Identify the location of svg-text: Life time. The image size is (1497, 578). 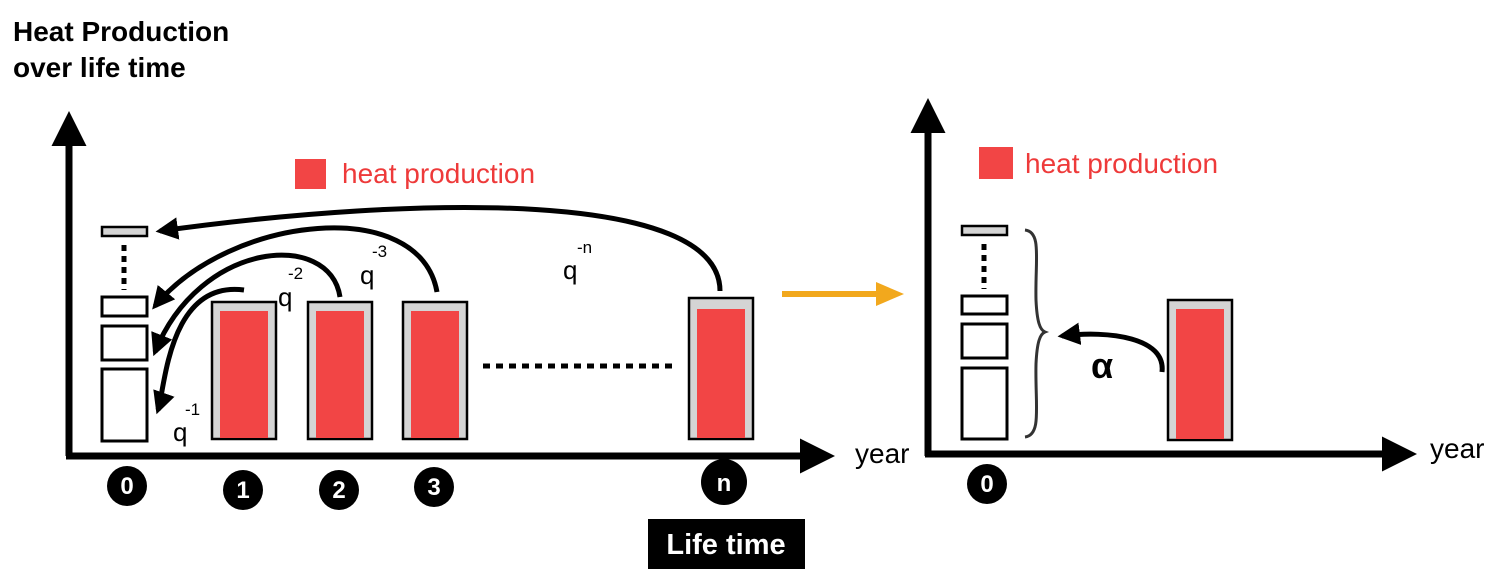
(725, 545).